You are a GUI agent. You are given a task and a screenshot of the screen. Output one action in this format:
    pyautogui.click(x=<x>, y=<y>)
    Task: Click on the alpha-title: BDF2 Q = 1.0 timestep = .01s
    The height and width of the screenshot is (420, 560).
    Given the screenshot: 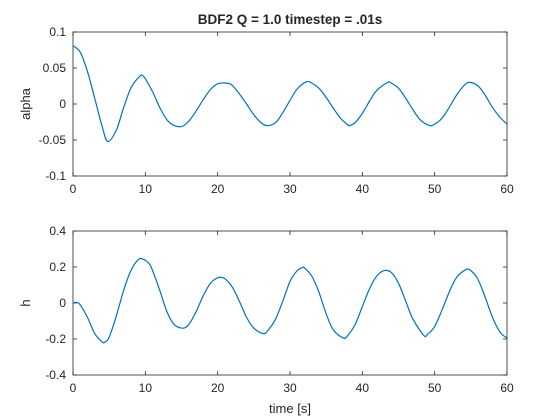 What is the action you would take?
    pyautogui.click(x=290, y=19)
    